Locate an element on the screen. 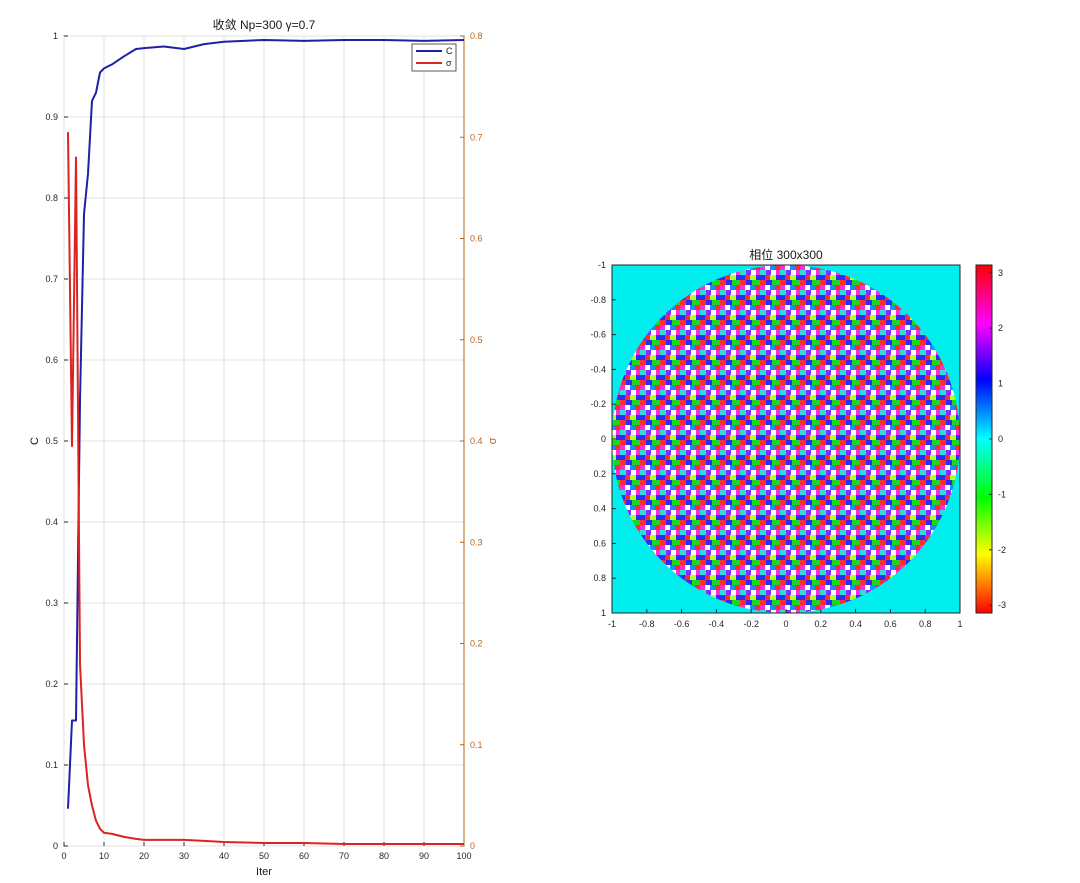  x-tick-label: 80 is located at coordinates (384, 856).